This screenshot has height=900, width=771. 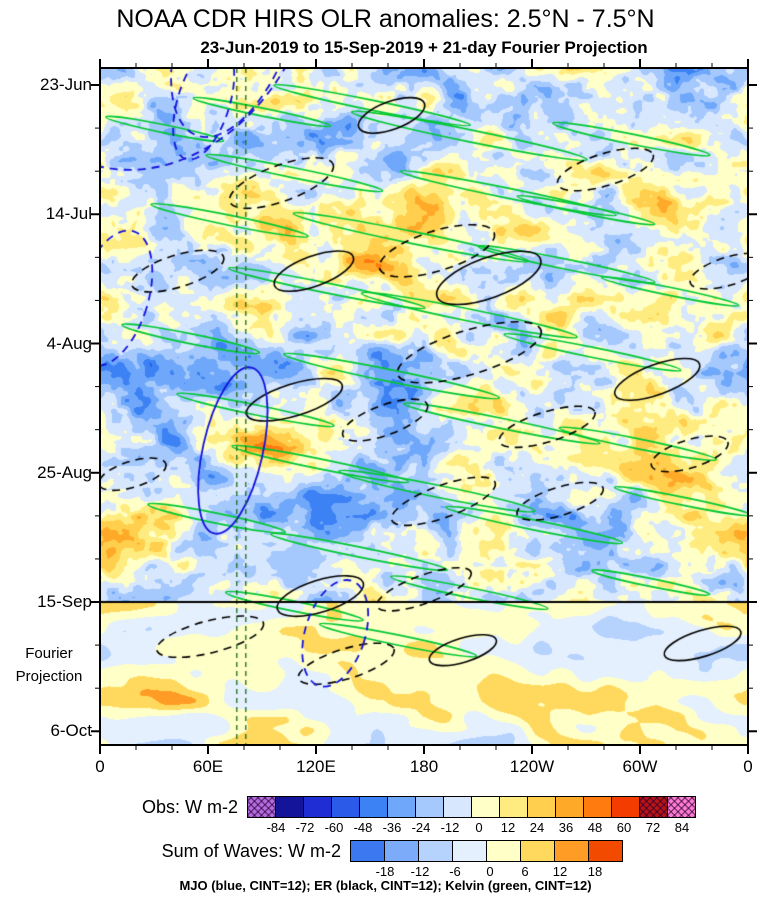 I want to click on colorbar-tick-label: 24, so click(x=537, y=827).